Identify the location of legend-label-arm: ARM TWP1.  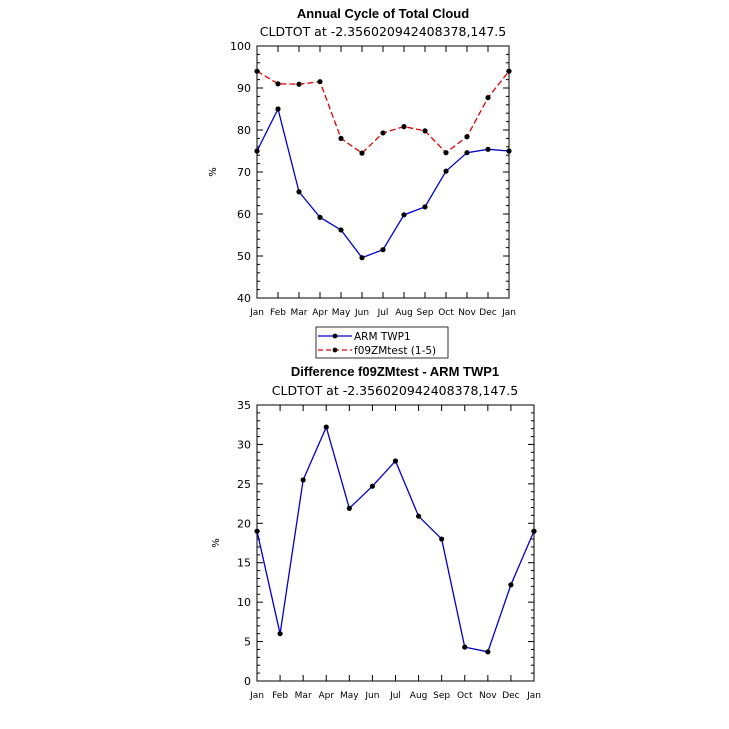
(382, 337).